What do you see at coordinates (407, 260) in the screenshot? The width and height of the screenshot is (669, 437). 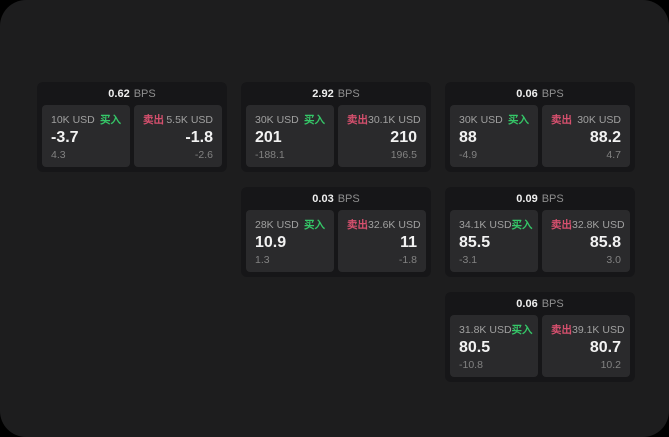 I see `sell-sub-value: -1.8` at bounding box center [407, 260].